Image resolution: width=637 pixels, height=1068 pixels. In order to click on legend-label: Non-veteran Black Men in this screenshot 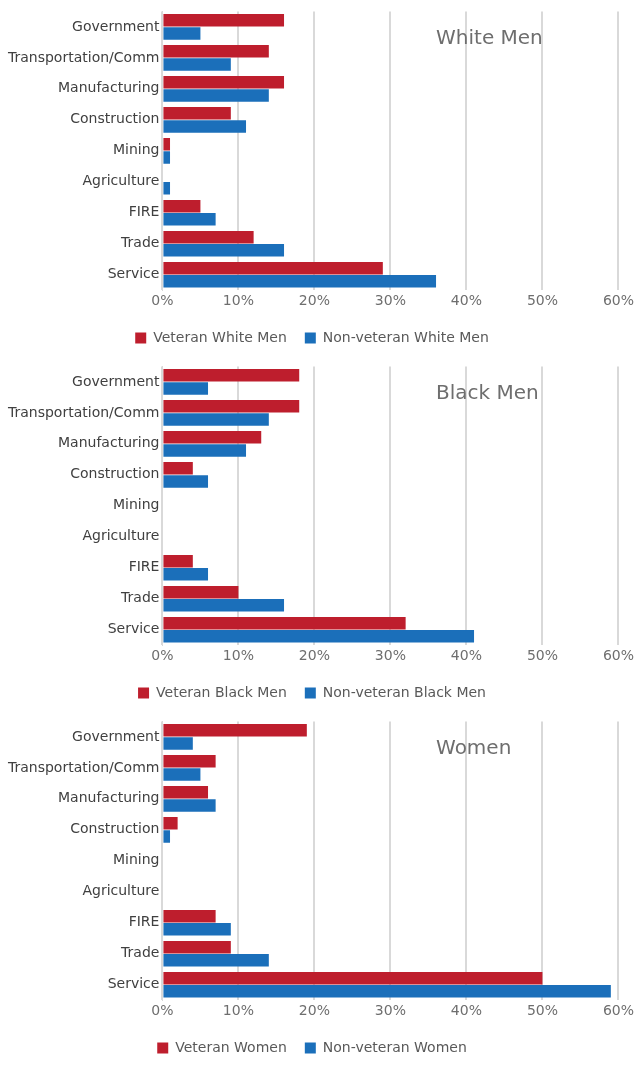, I will do `click(404, 691)`.